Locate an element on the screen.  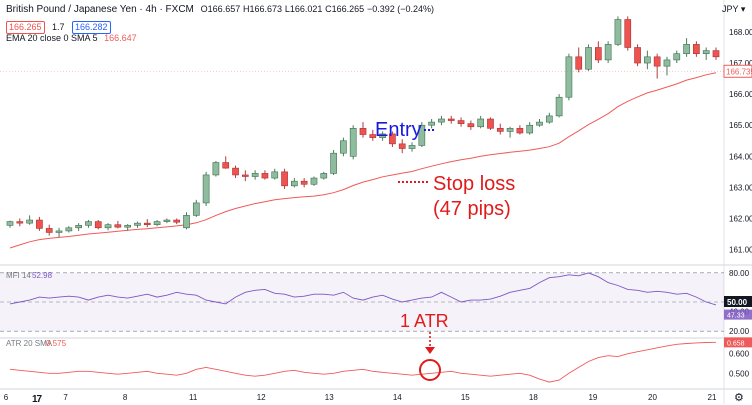
atr-tick-label: 0.500 is located at coordinates (739, 373).